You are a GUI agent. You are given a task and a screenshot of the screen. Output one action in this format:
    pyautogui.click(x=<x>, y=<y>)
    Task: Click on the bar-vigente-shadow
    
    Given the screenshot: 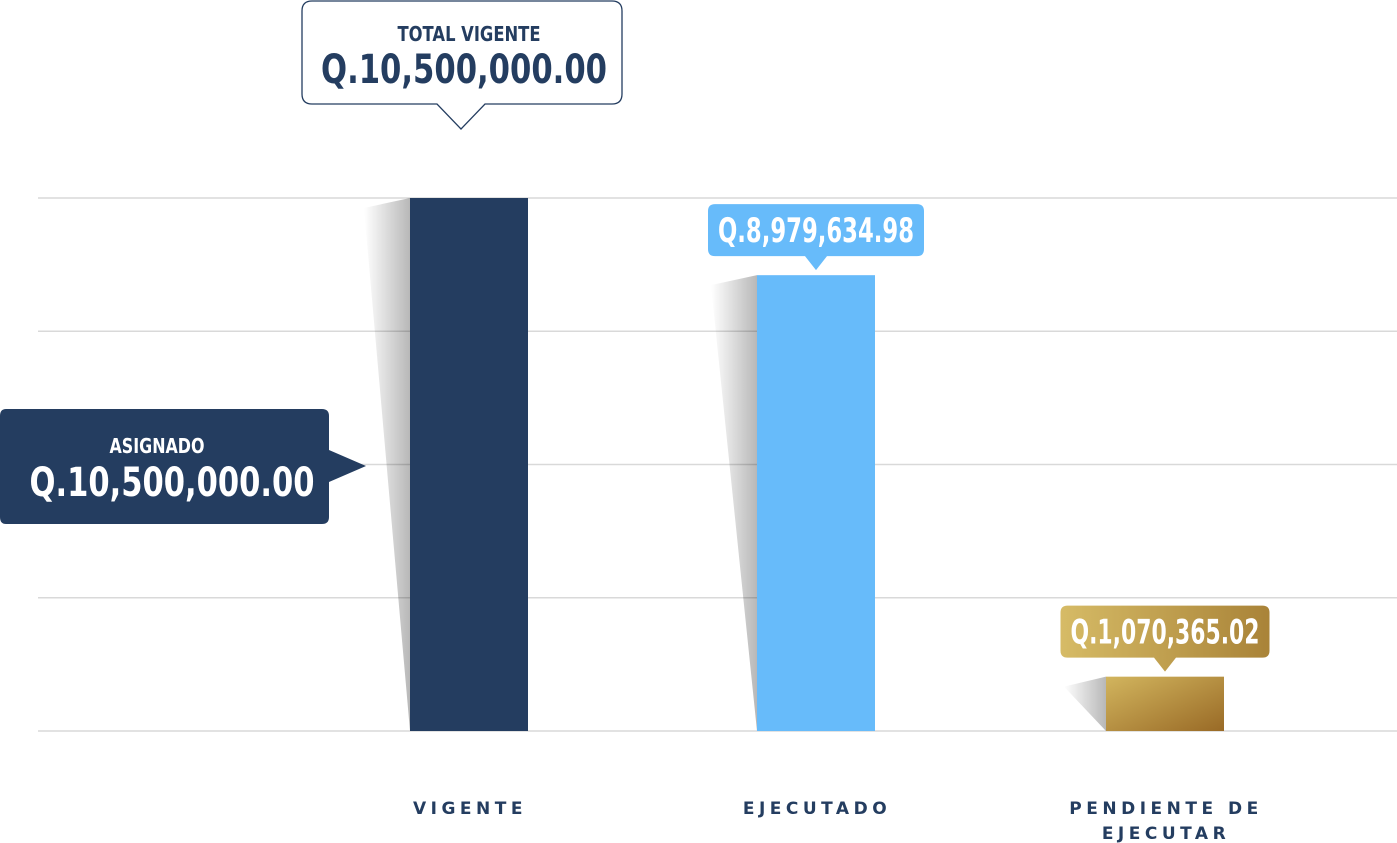 What is the action you would take?
    pyautogui.click(x=387, y=464)
    